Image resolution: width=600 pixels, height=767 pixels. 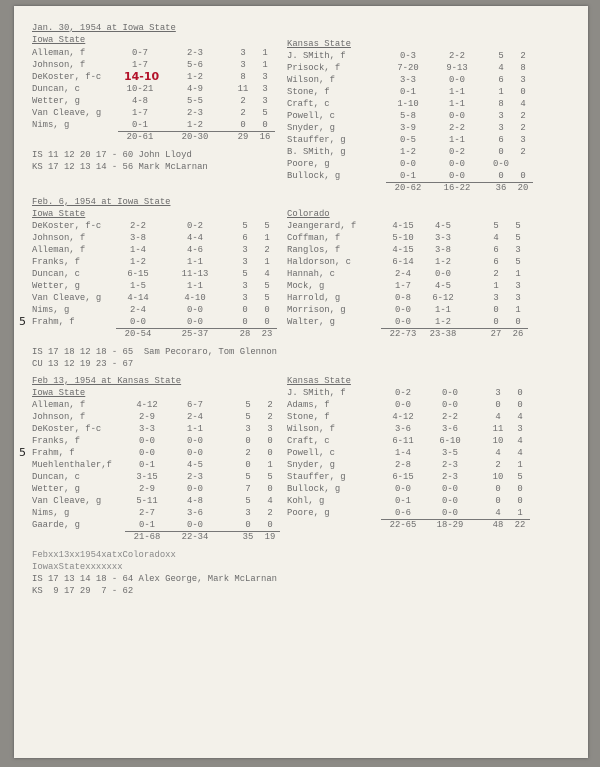 What do you see at coordinates (443, 250) in the screenshot?
I see `stat-ft: 3-8` at bounding box center [443, 250].